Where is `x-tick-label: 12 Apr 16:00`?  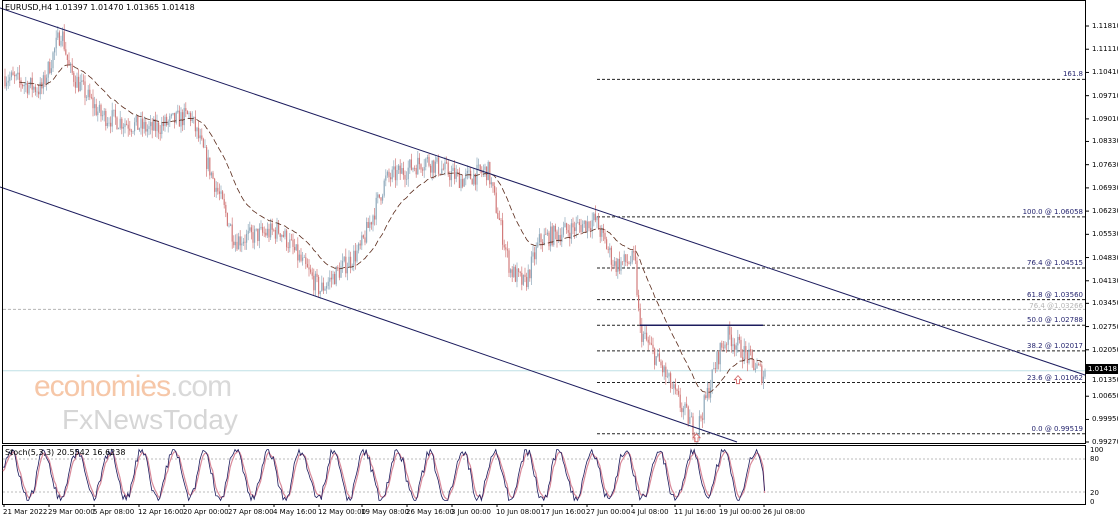
x-tick-label: 12 Apr 16:00 is located at coordinates (161, 512).